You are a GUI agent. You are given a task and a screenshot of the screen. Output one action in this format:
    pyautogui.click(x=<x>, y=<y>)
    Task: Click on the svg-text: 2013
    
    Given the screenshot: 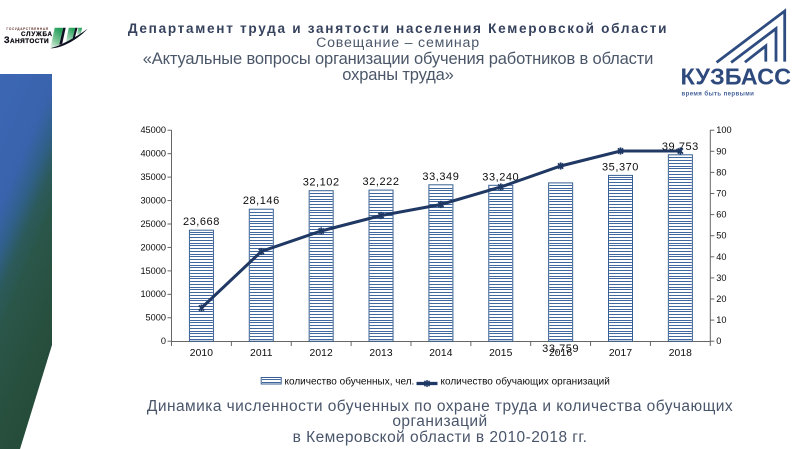 What is the action you would take?
    pyautogui.click(x=380, y=353)
    